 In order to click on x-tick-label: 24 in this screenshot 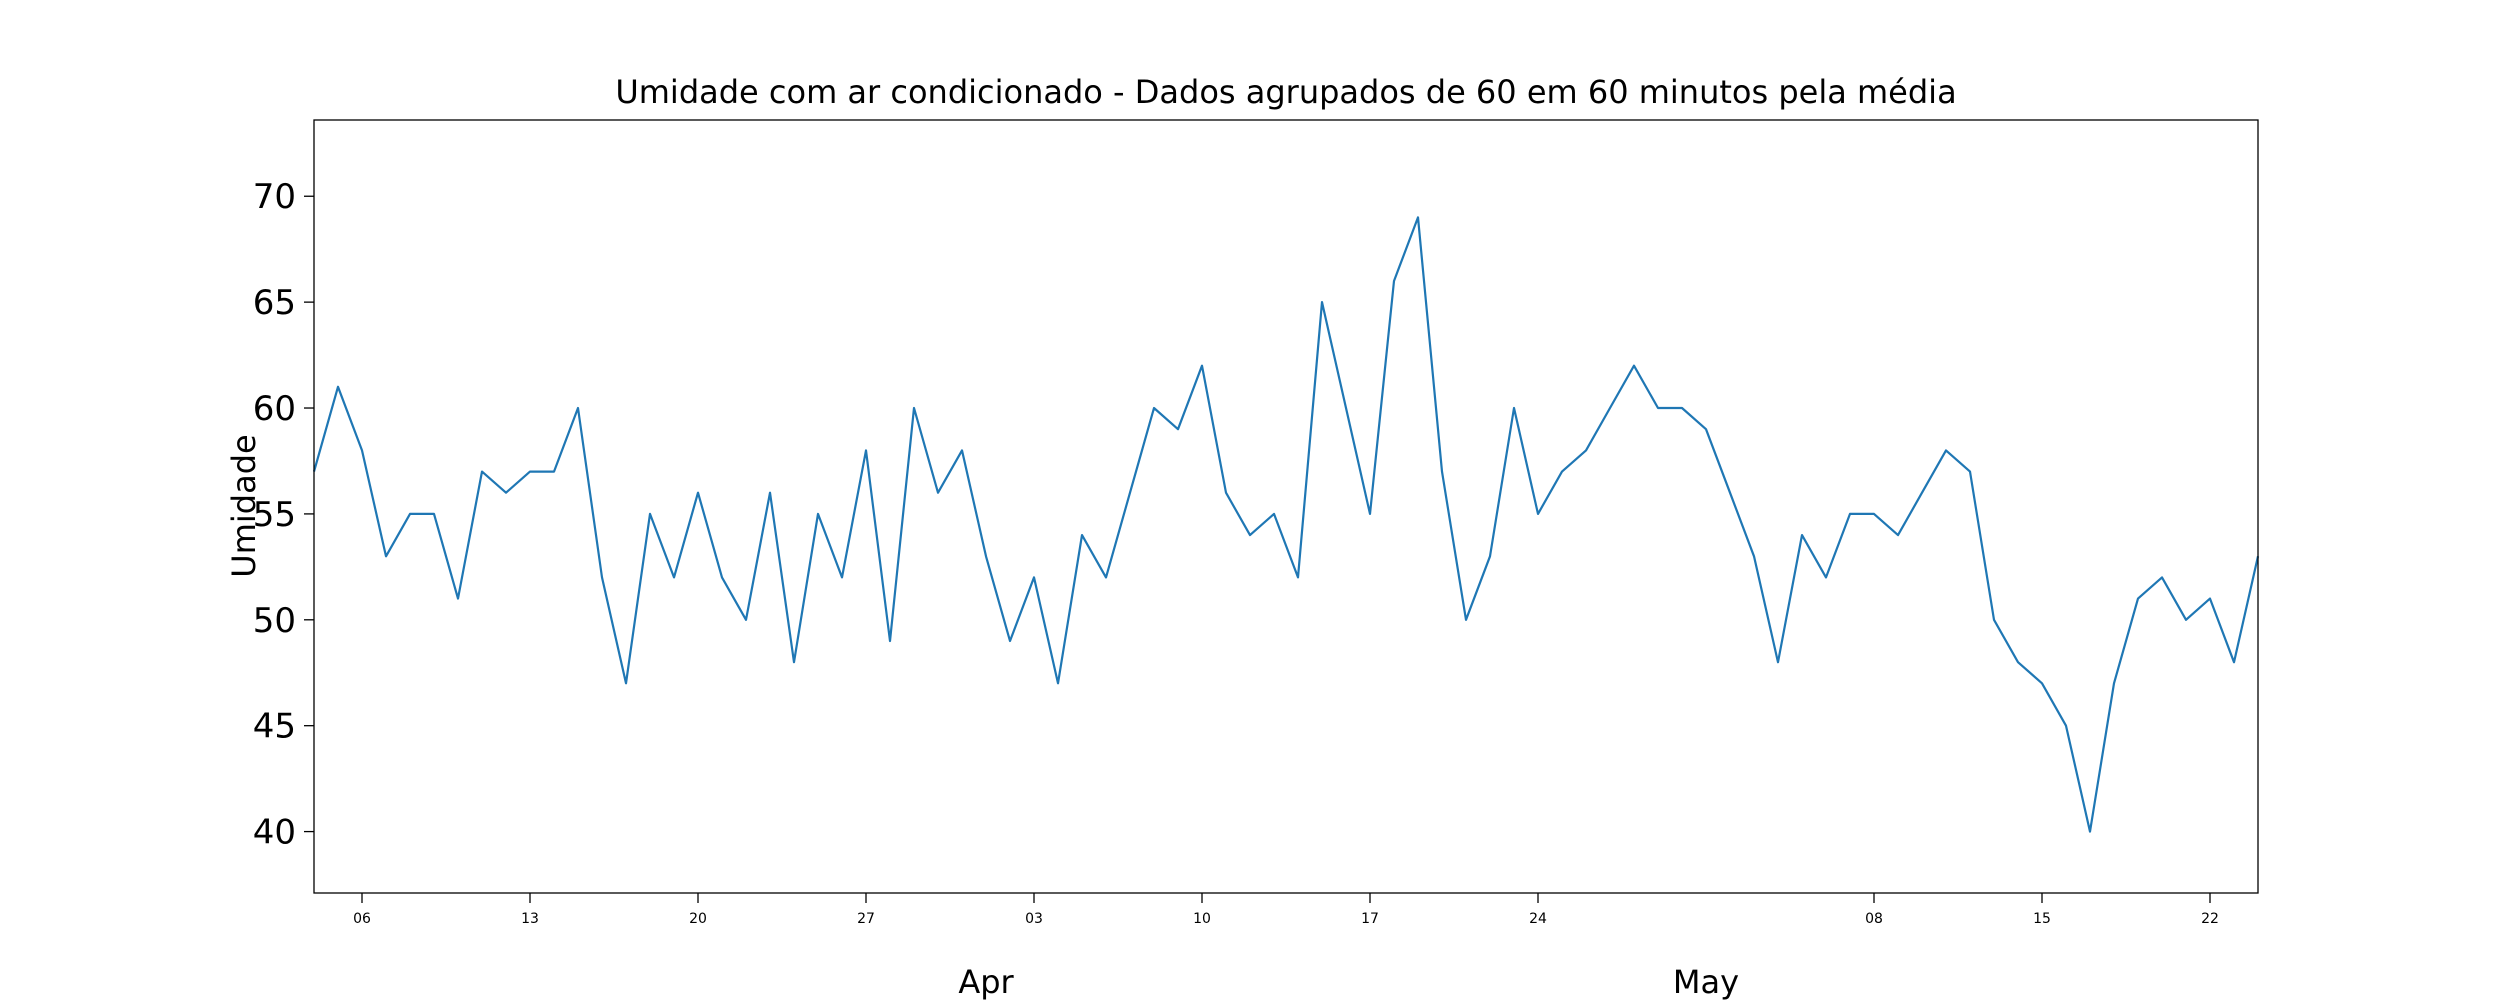, I will do `click(1538, 919)`.